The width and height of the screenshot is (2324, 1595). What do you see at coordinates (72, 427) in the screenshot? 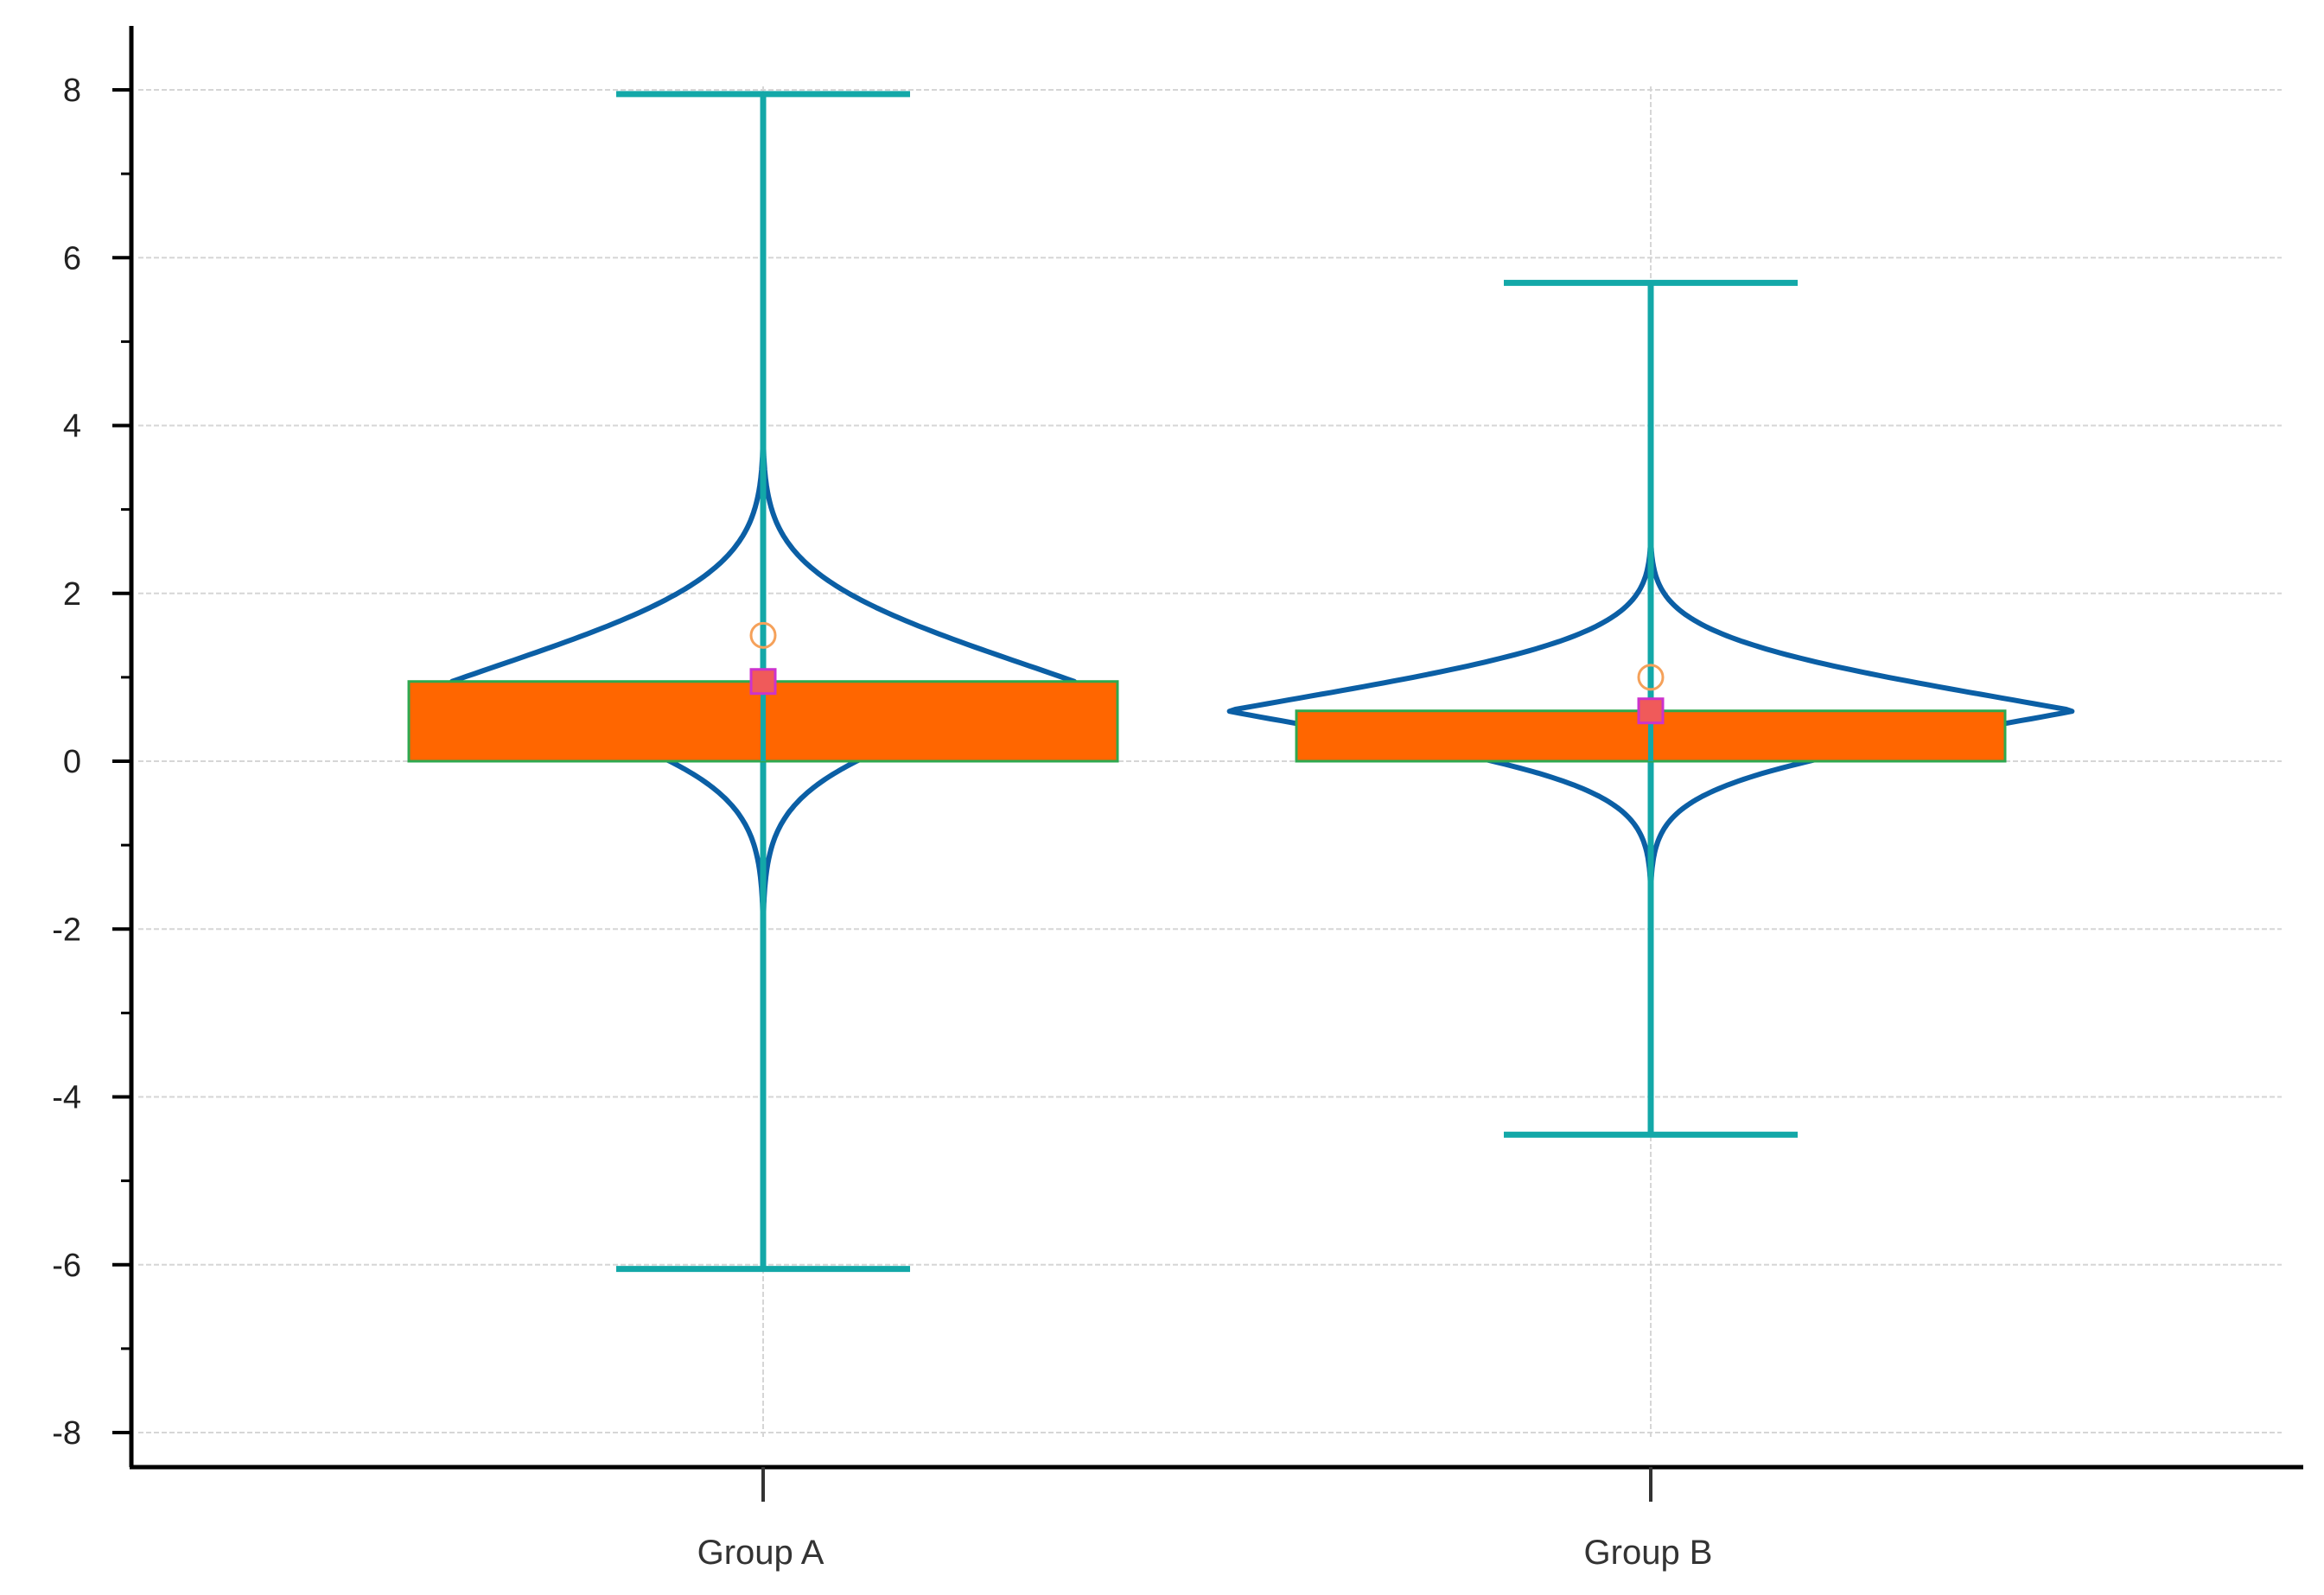
I see `y-tick-label: 4` at bounding box center [72, 427].